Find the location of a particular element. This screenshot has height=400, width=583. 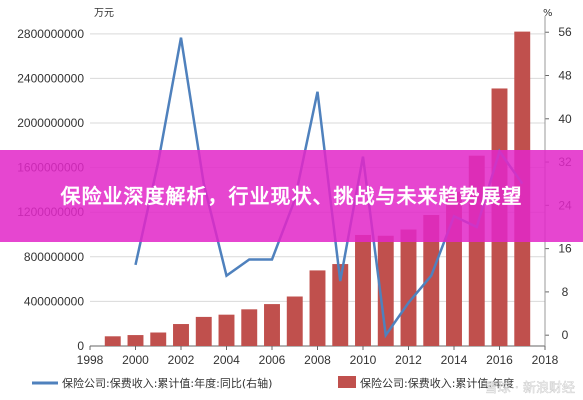

y-right-tick-label: 0 is located at coordinates (565, 335).